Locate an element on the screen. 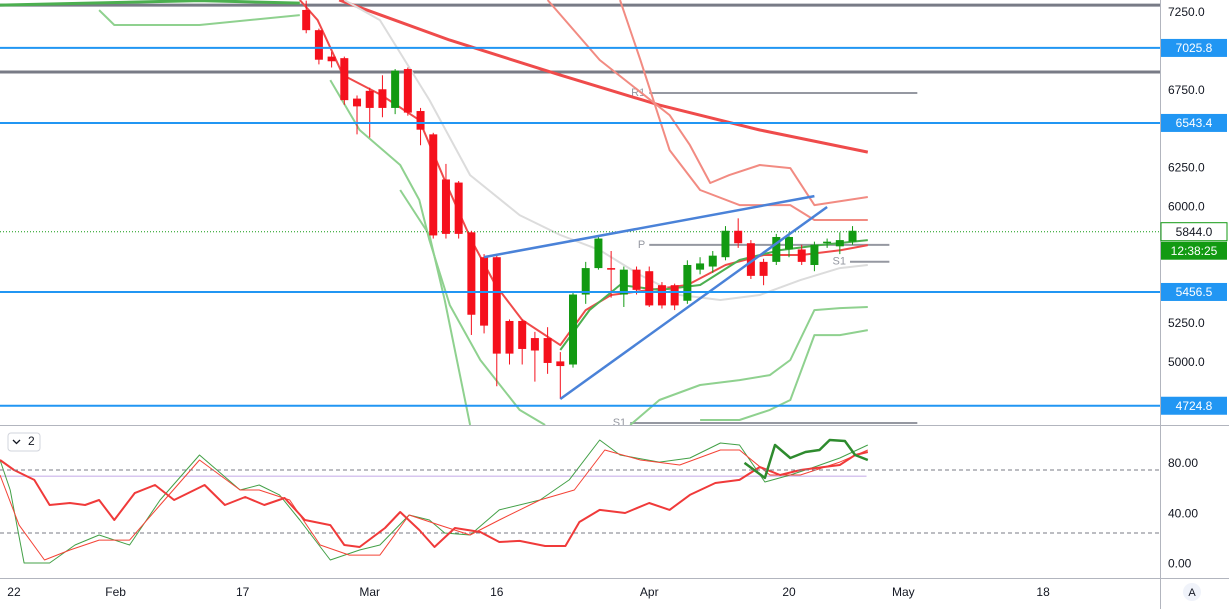 The width and height of the screenshot is (1229, 609). chevron-icon is located at coordinates (16, 442).